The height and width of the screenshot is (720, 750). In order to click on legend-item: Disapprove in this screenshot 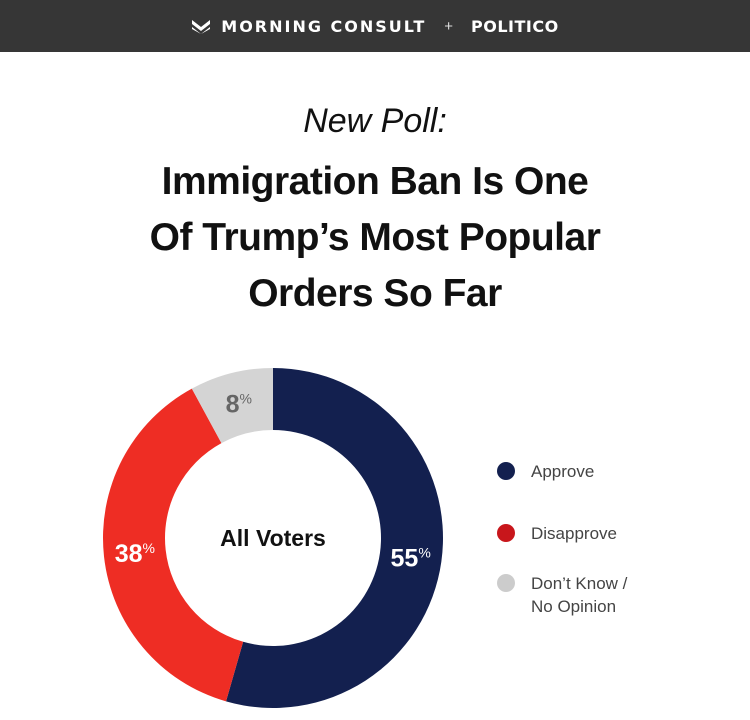, I will do `click(557, 533)`.